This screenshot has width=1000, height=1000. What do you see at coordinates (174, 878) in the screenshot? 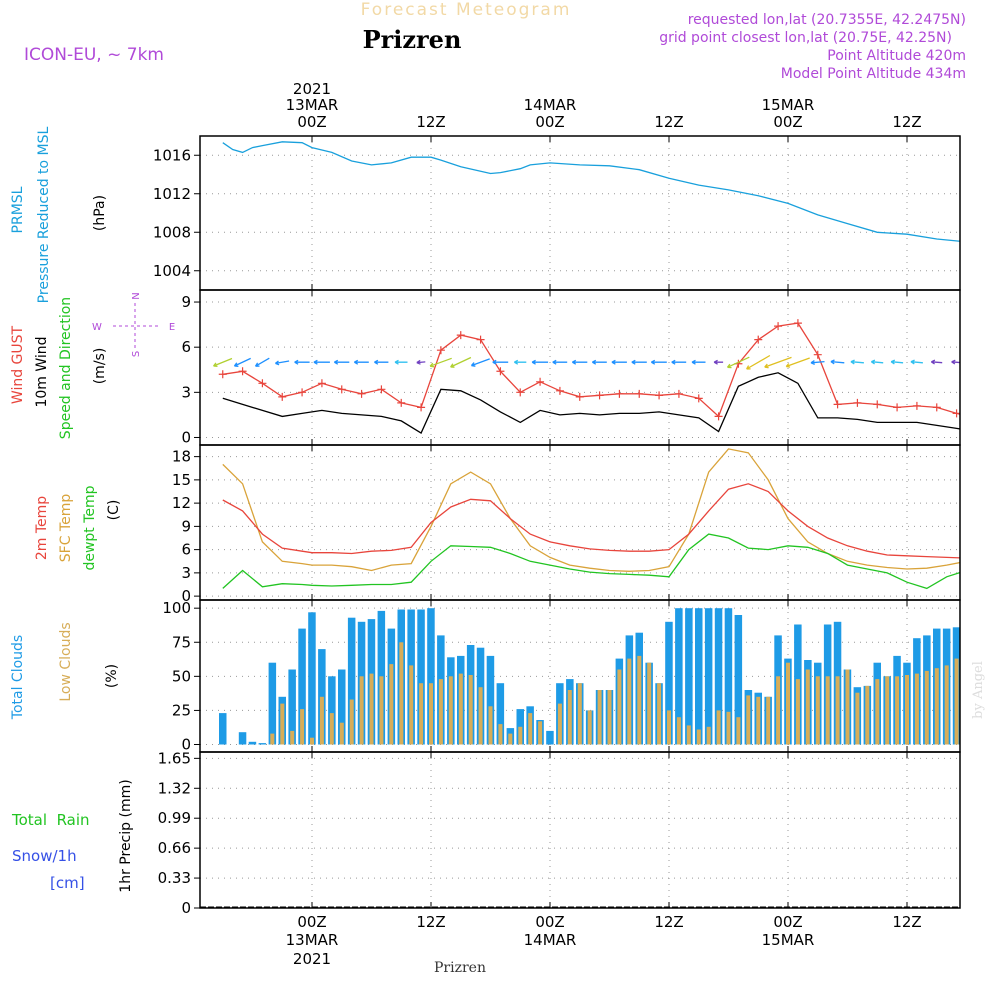
I see `precip-ytick-label-1: 0.33` at bounding box center [174, 878].